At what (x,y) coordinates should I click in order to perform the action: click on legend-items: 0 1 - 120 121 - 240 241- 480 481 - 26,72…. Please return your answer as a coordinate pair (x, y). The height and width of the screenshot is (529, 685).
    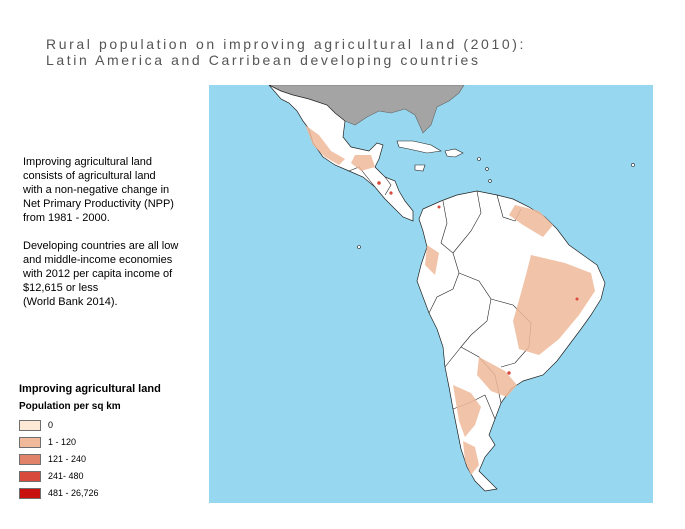
    Looking at the image, I should click on (114, 459).